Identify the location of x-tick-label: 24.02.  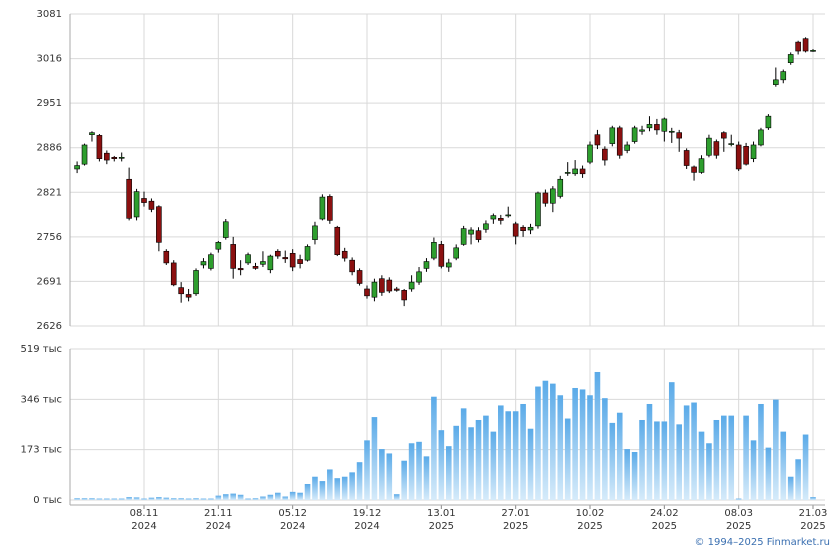
(664, 513).